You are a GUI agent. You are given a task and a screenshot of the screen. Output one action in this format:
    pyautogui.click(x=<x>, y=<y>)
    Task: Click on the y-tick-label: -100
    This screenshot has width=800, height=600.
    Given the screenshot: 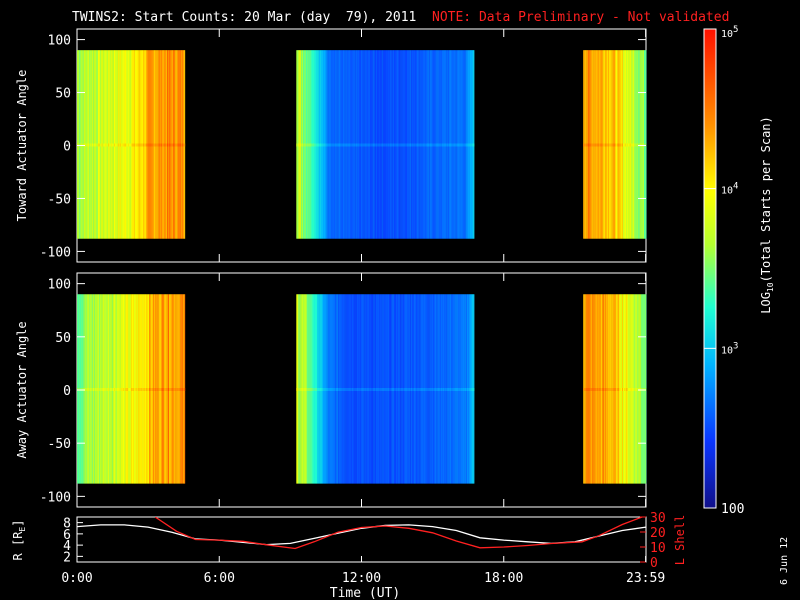 What is the action you would take?
    pyautogui.click(x=55, y=252)
    